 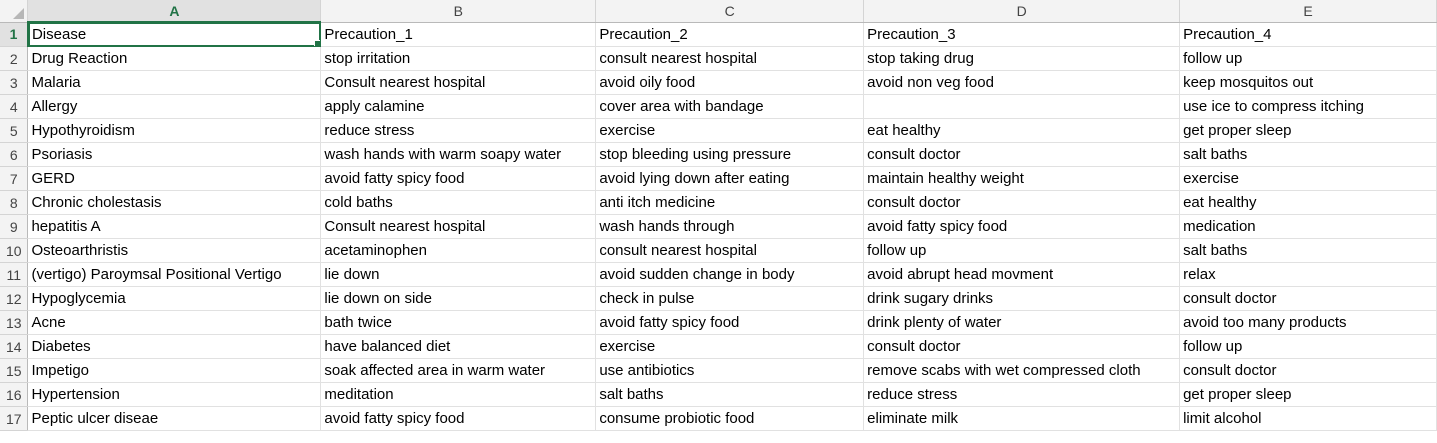 What do you see at coordinates (730, 131) in the screenshot?
I see `cell-c5: exercise` at bounding box center [730, 131].